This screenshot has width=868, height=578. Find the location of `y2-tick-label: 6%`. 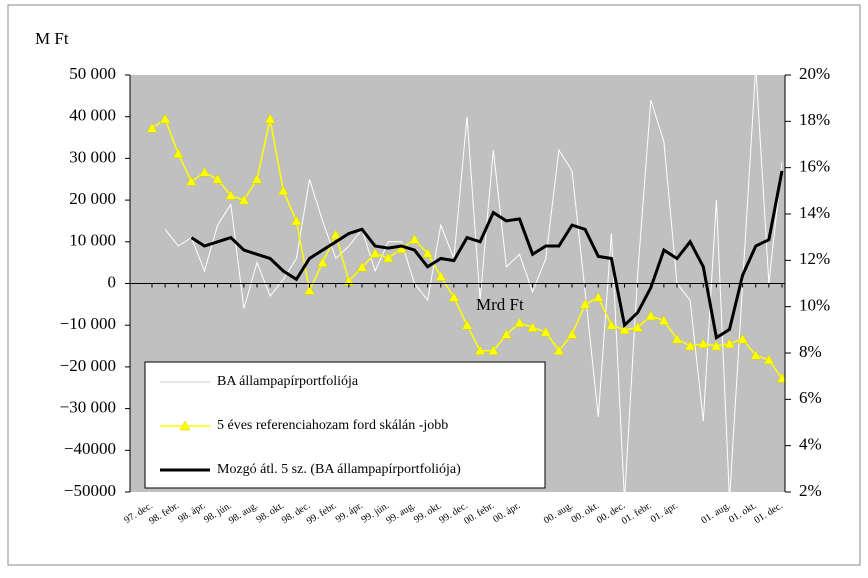

y2-tick-label: 6% is located at coordinates (810, 397).